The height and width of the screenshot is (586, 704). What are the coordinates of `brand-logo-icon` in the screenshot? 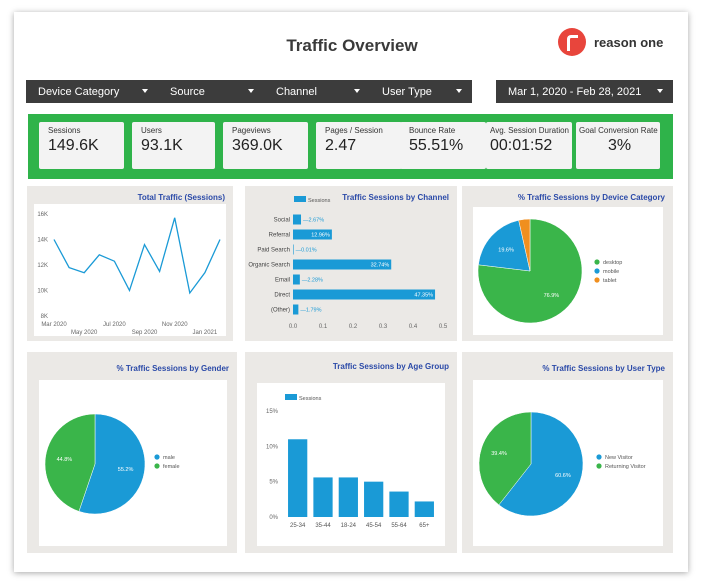 It's located at (572, 42).